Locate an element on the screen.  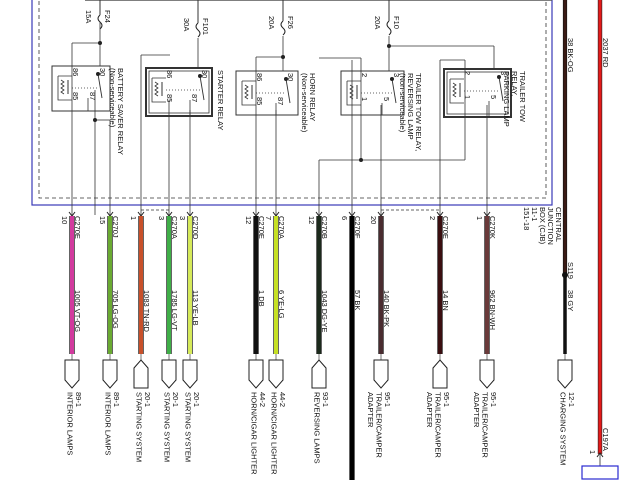
fuse-name: F10 is located at coordinates (396, 22).